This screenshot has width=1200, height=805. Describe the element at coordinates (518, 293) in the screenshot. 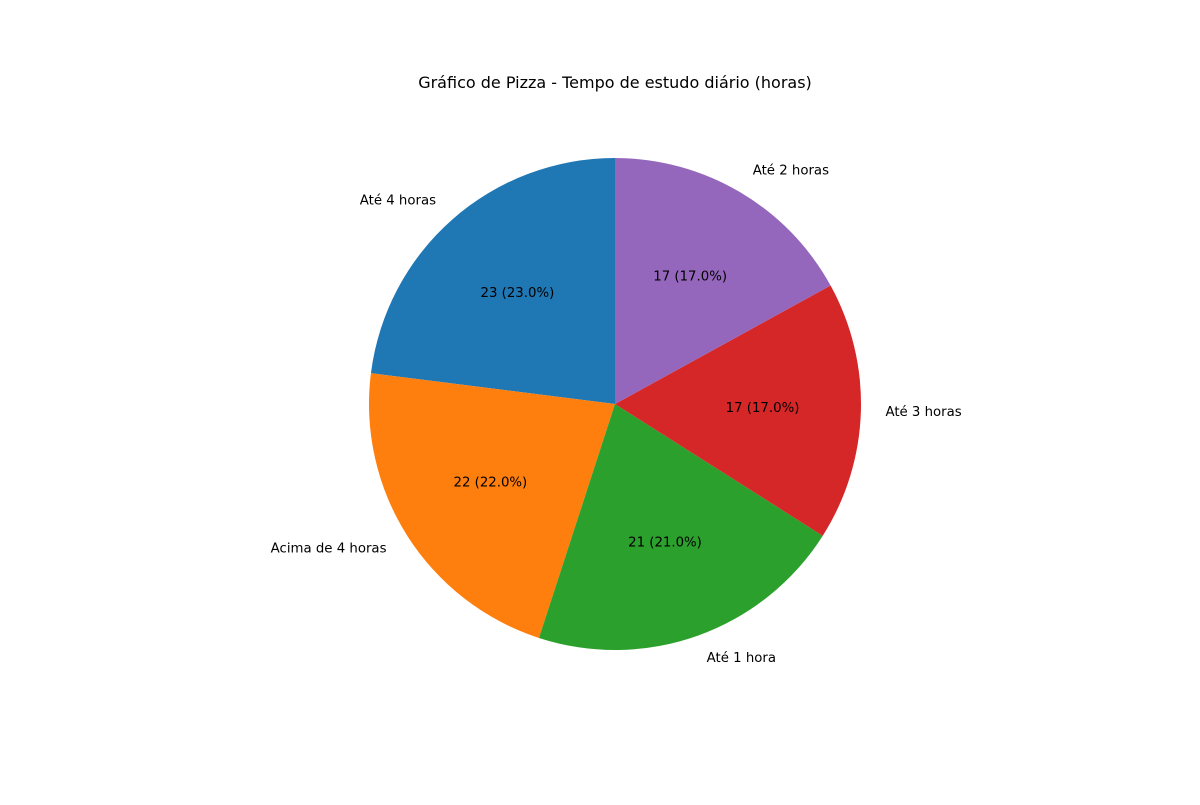

I see `slice-value-label: 23 (23.0%)` at that location.